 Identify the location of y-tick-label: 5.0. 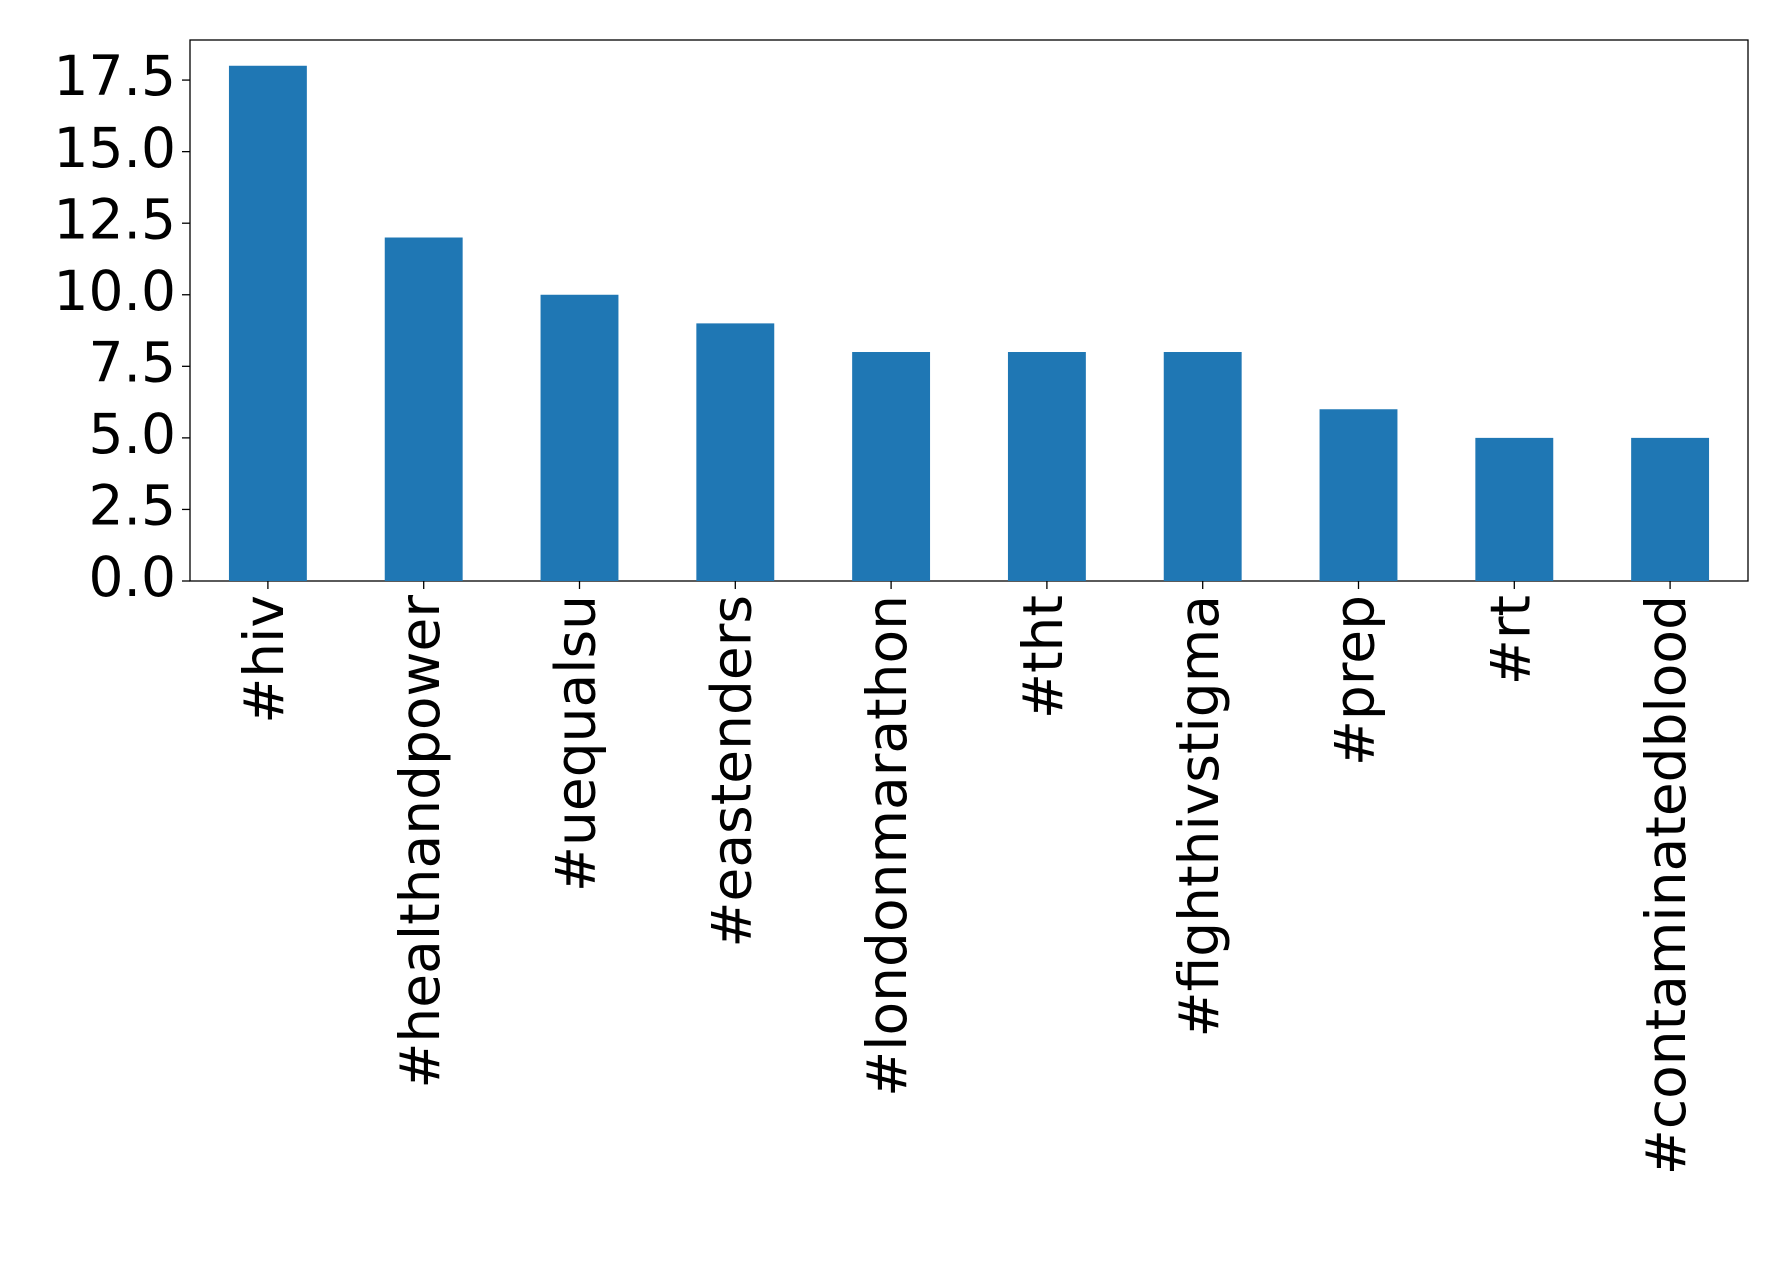
(132, 434).